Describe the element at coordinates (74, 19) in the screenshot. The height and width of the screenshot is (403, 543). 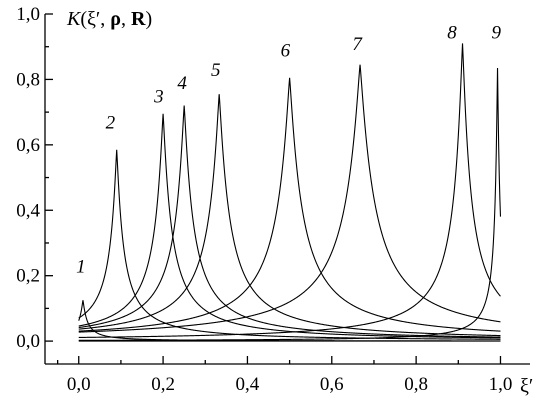
I see `y-axis-title-part-0: K` at that location.